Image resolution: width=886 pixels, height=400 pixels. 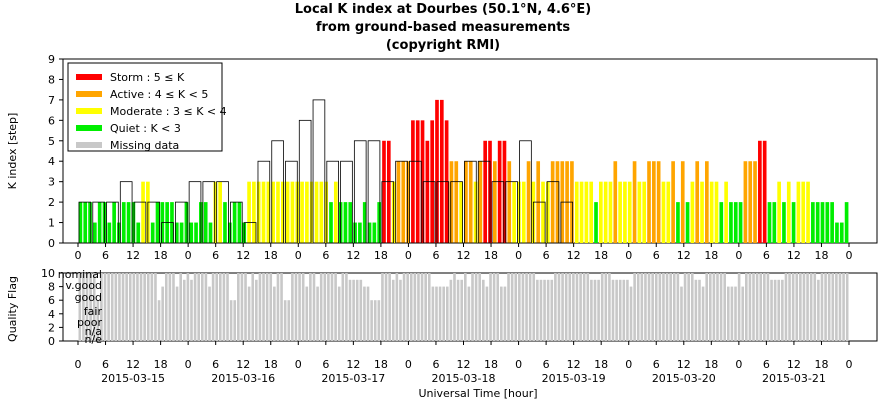 What do you see at coordinates (161, 364) in the screenshot?
I see `q-xtick-label: 18` at bounding box center [161, 364].